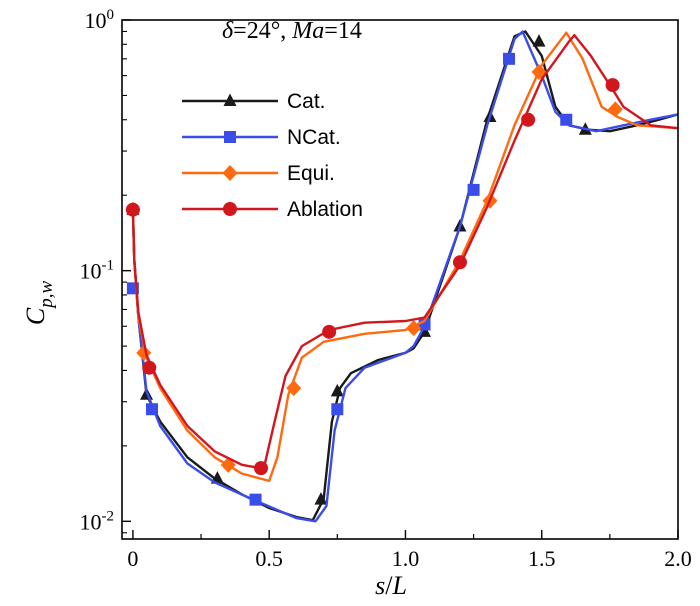 The image size is (700, 606). Describe the element at coordinates (307, 31) in the screenshot. I see `title-ma: Ma` at that location.